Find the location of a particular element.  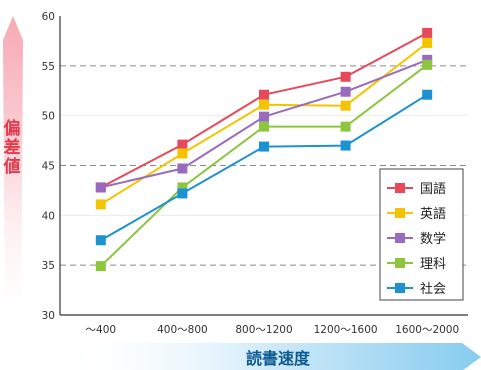

legend-label: 社会 is located at coordinates (433, 289).